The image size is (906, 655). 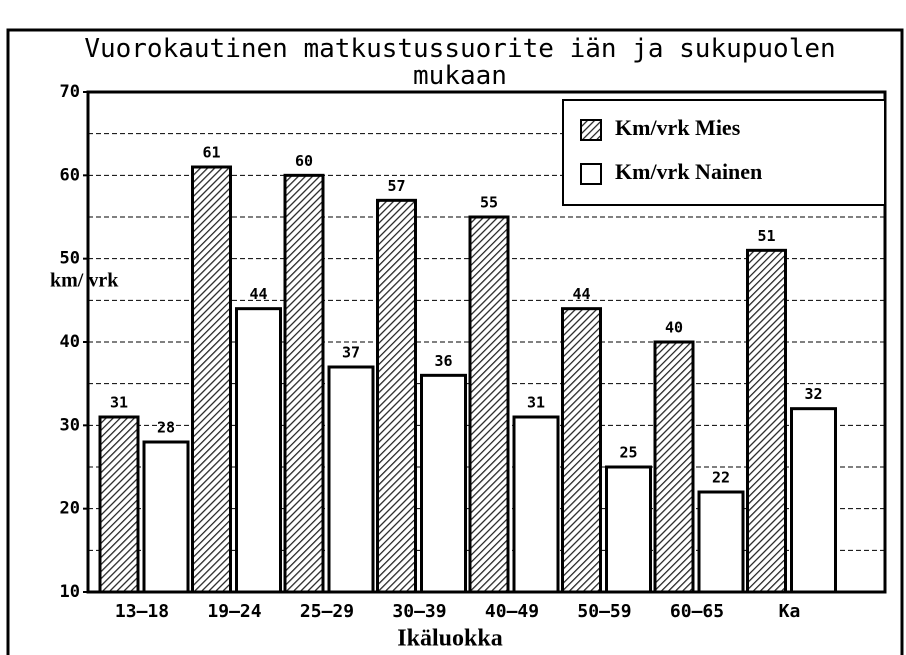 What do you see at coordinates (419, 611) in the screenshot?
I see `x-tick-label: 30–39` at bounding box center [419, 611].